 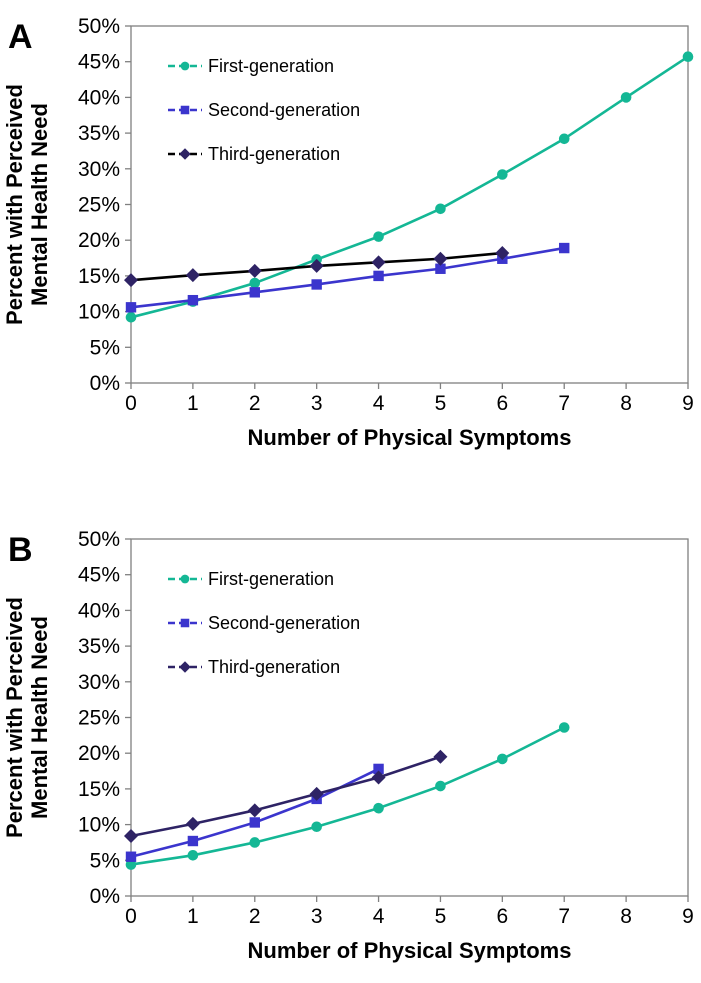 I want to click on y-tick-label: 0%, so click(x=105, y=383).